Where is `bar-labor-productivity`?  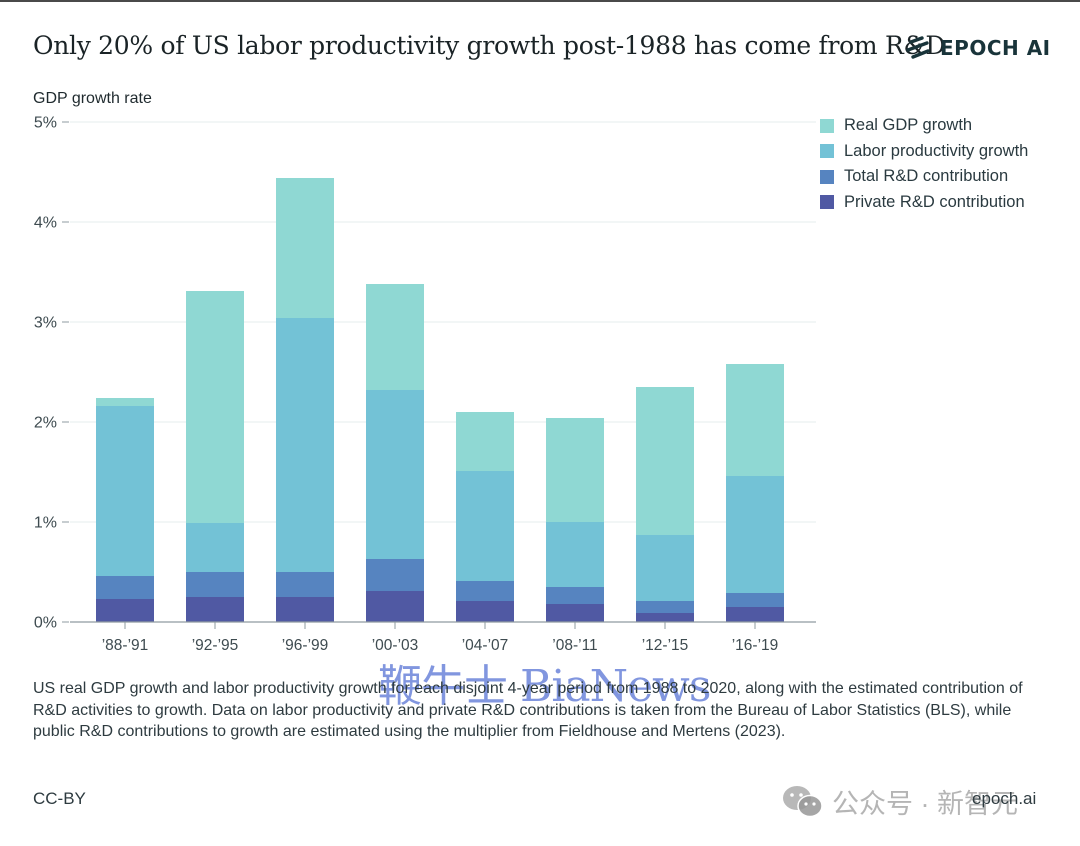 bar-labor-productivity is located at coordinates (305, 470).